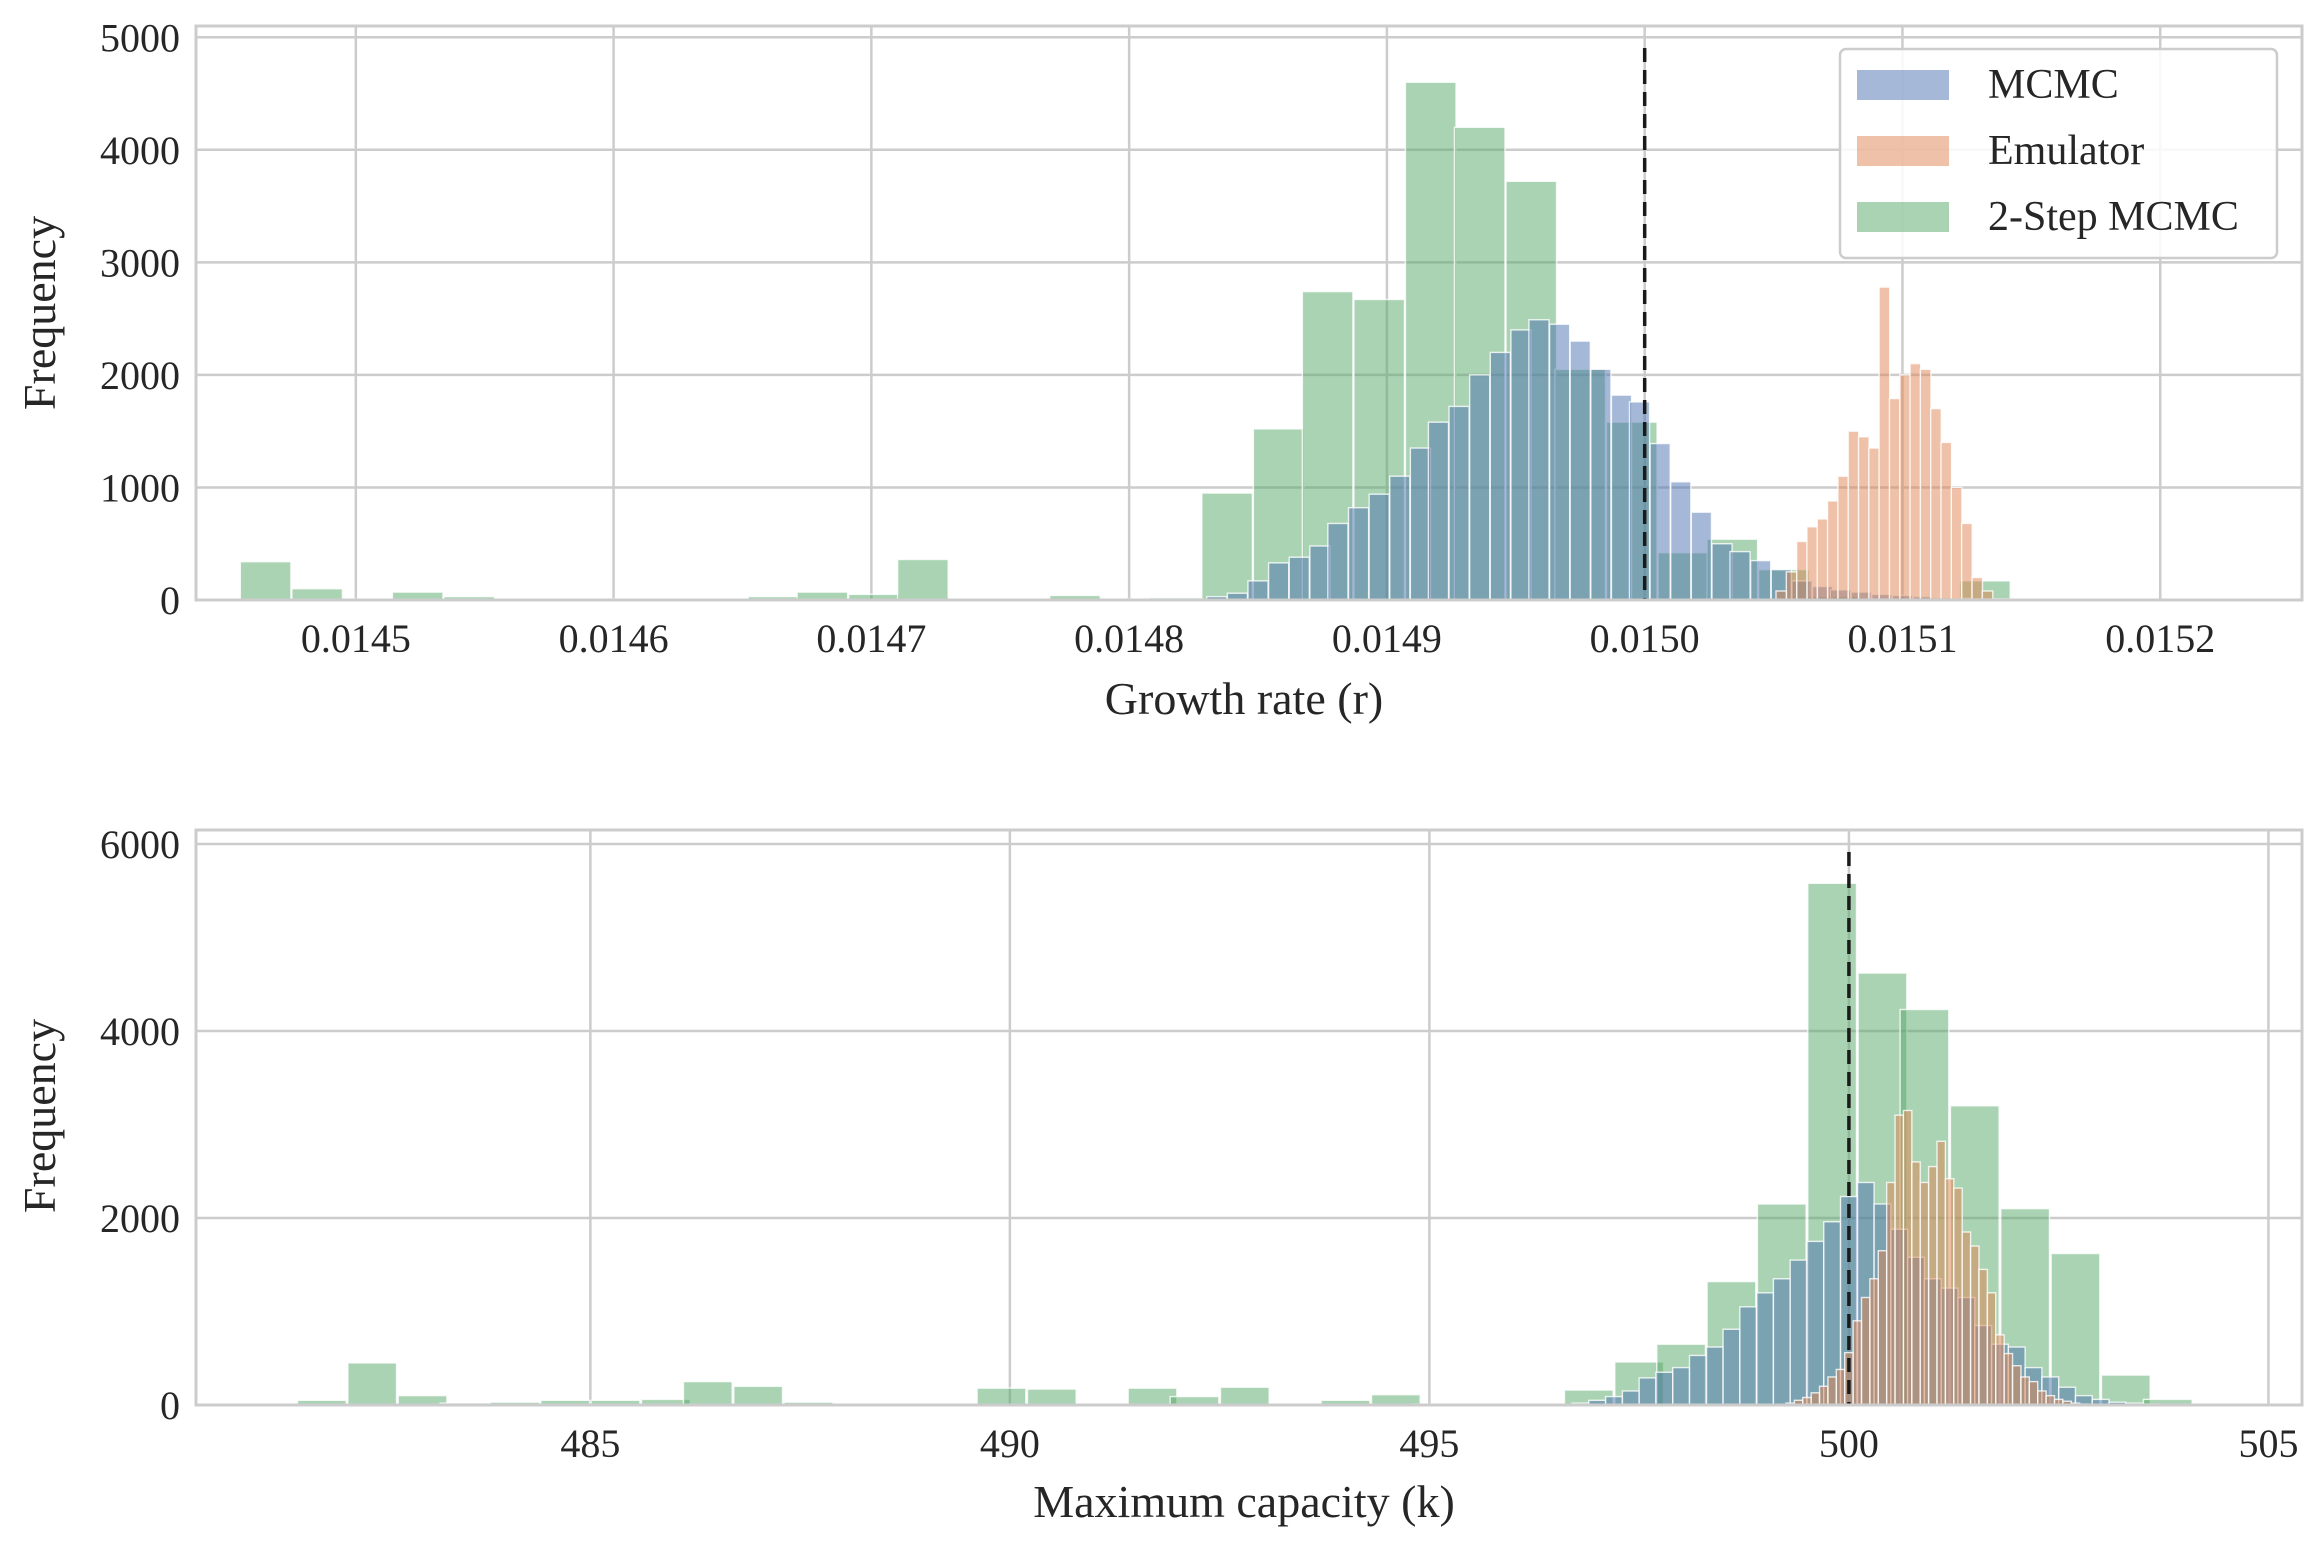 The image size is (2317, 1543). What do you see at coordinates (1429, 1443) in the screenshot?
I see `max-capacity-x-tick-label: 495` at bounding box center [1429, 1443].